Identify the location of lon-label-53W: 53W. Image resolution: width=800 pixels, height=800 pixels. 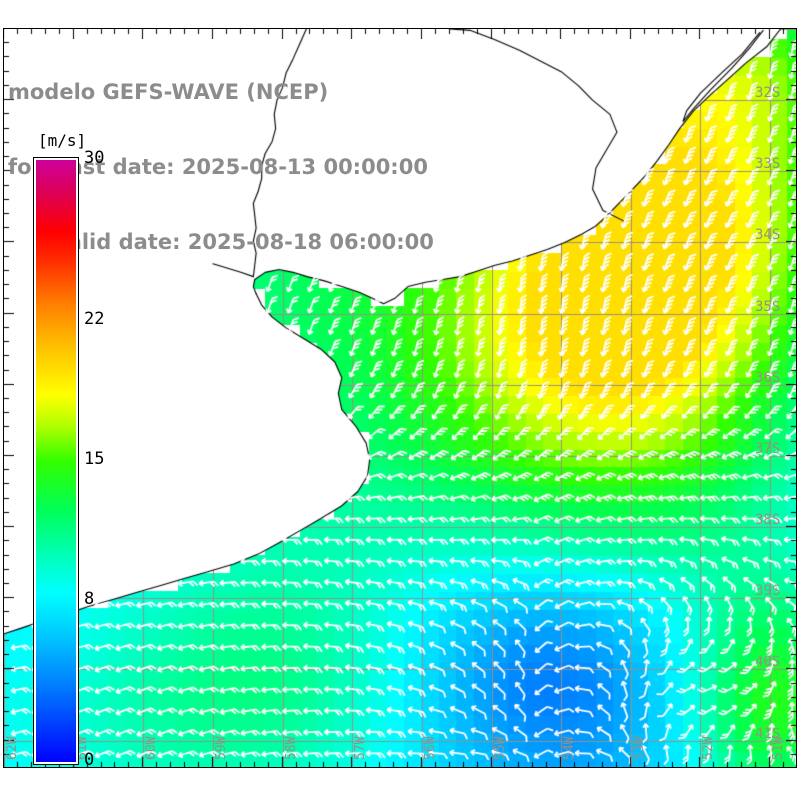
(639, 748).